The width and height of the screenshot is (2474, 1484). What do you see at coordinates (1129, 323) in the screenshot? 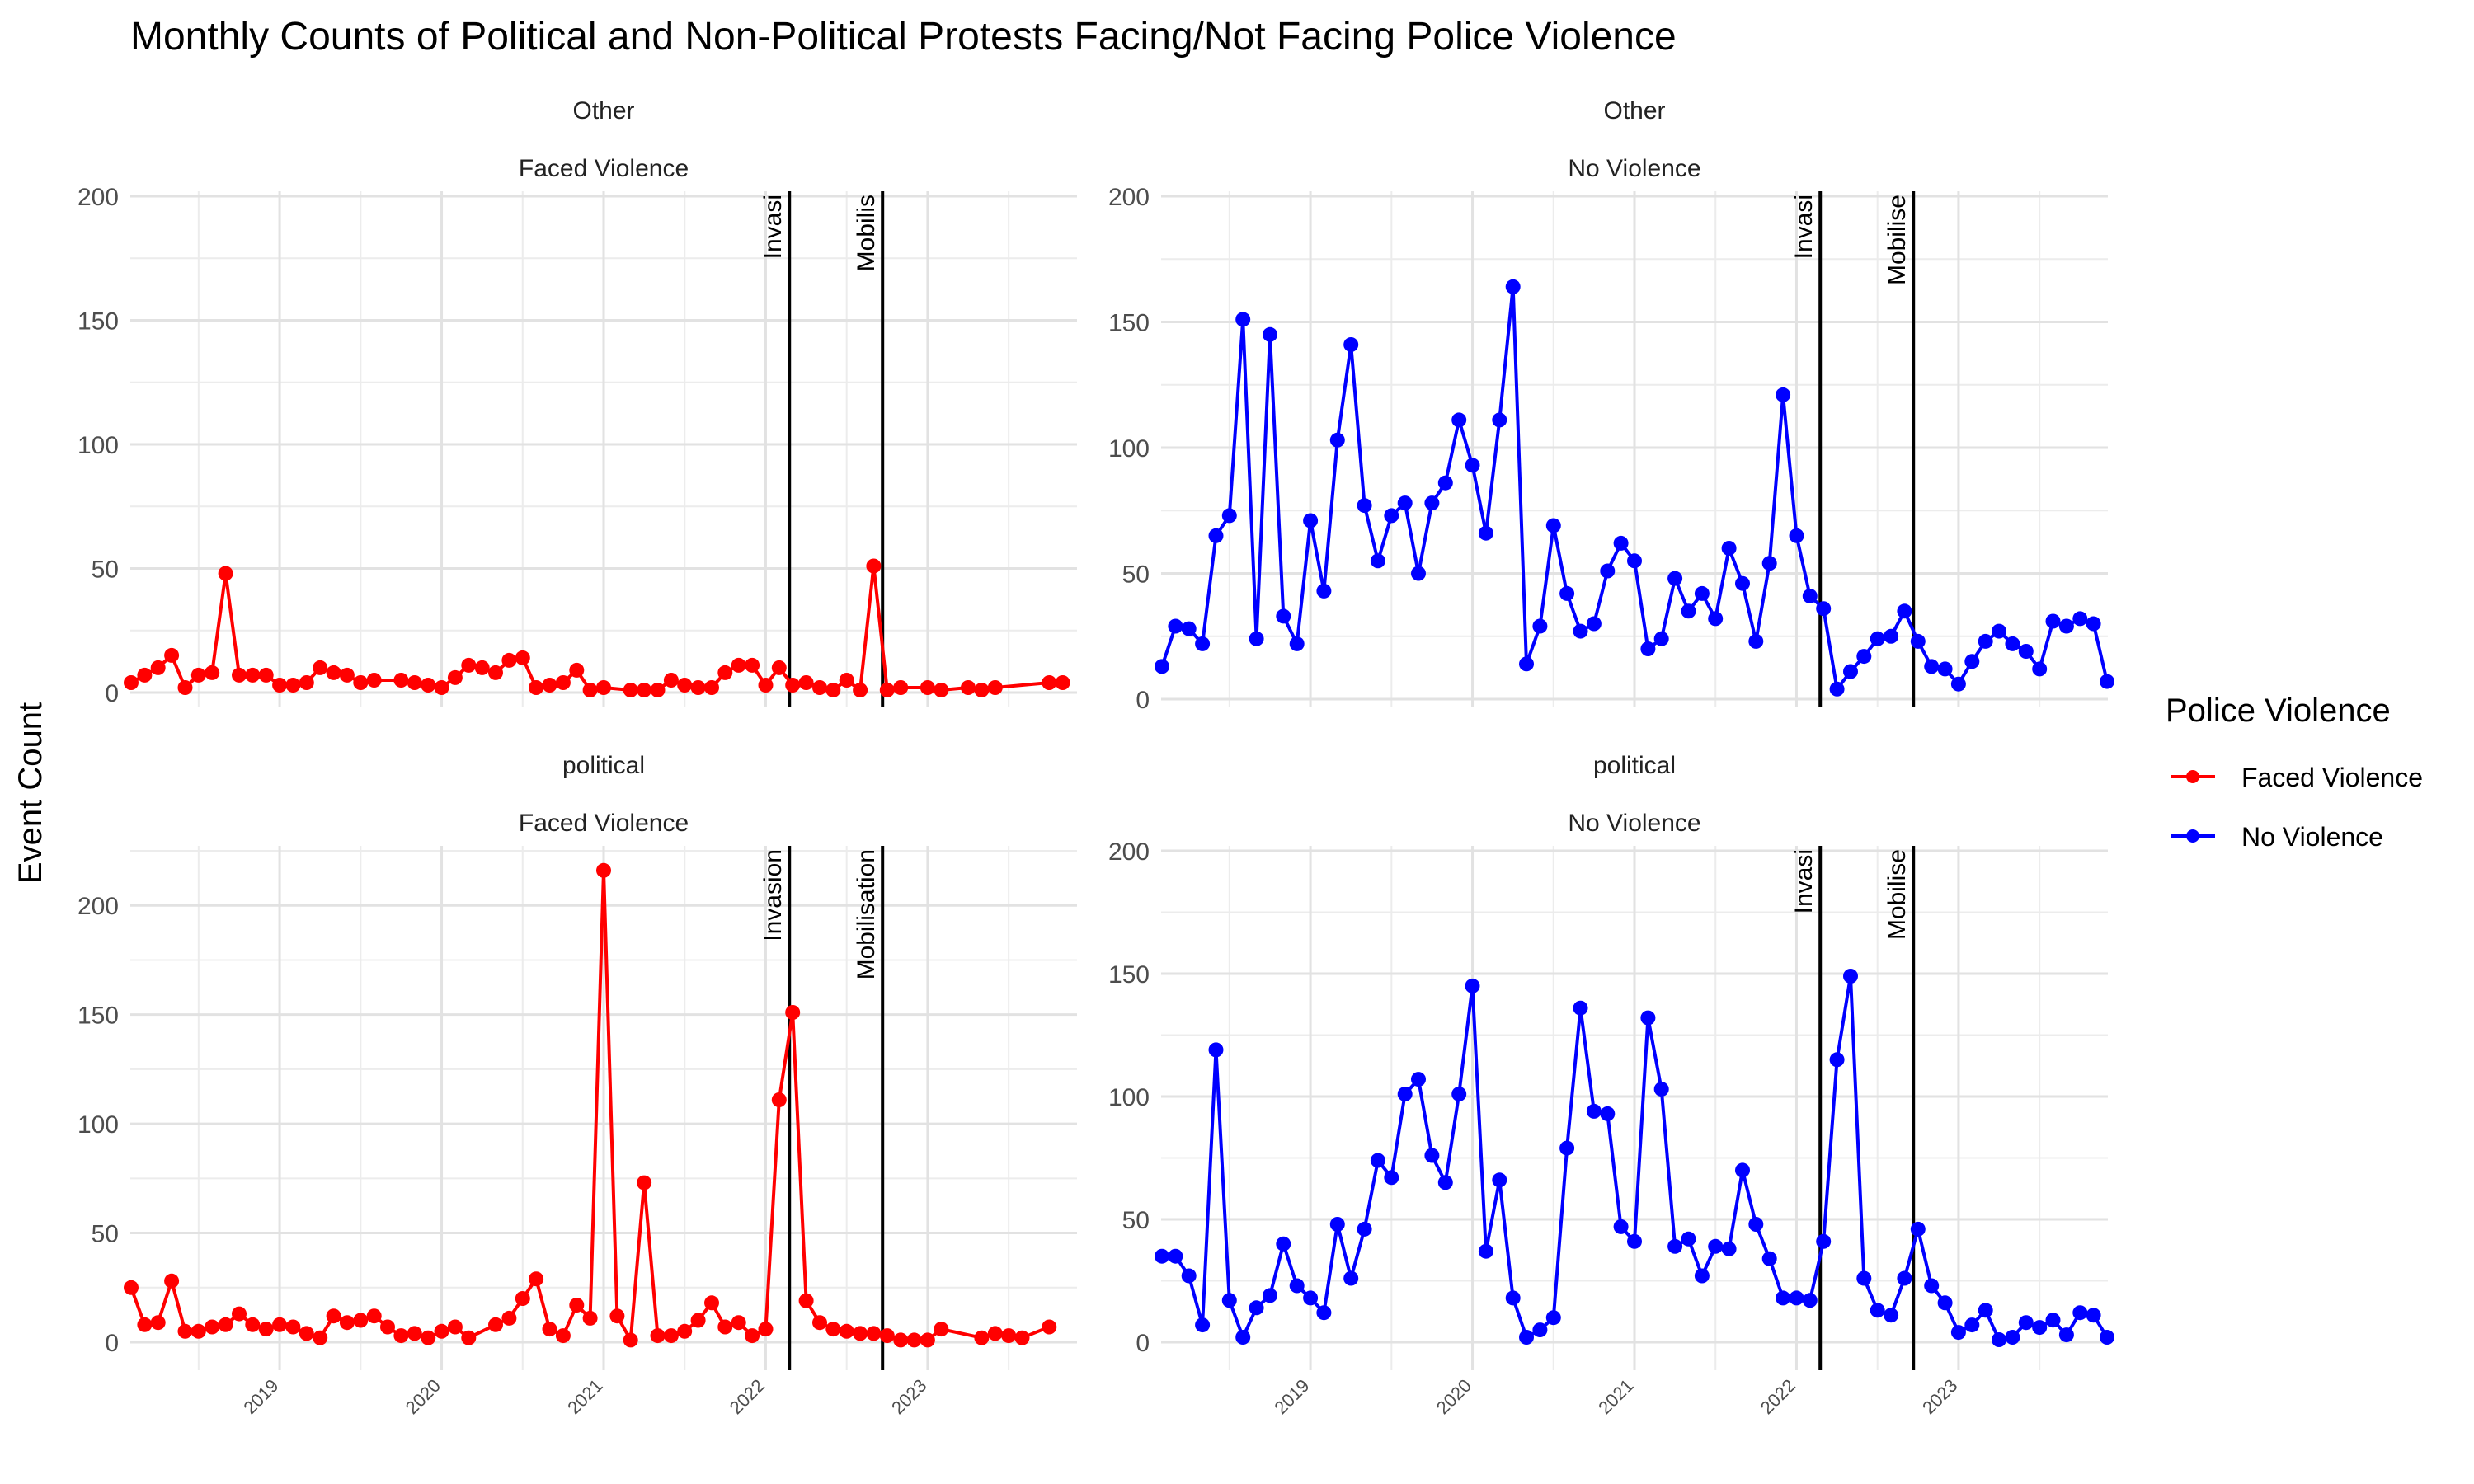
I see `panel-2-y-tick-label: 150` at bounding box center [1129, 323].